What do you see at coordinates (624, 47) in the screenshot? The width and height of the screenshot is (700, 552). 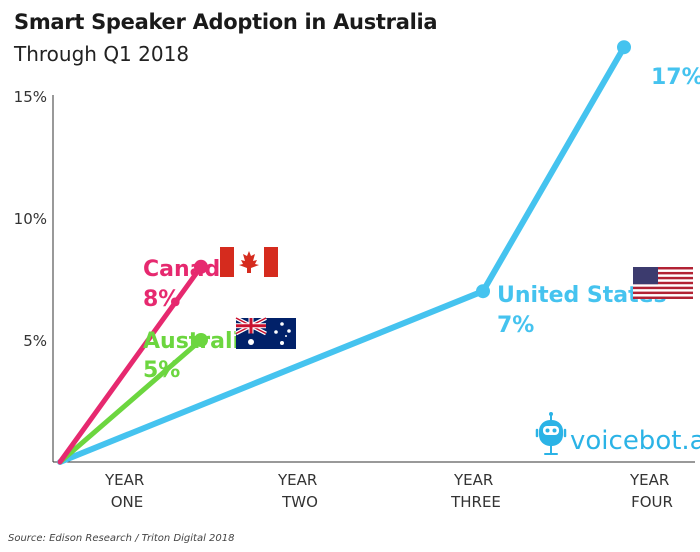 I see `data-point-united-states-year-four` at bounding box center [624, 47].